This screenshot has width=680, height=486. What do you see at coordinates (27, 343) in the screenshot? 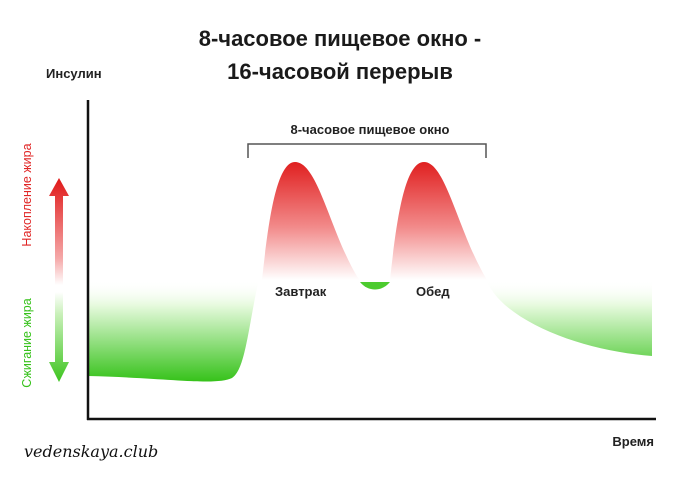
I see `fat-burning-label: Сжигание жира` at bounding box center [27, 343].